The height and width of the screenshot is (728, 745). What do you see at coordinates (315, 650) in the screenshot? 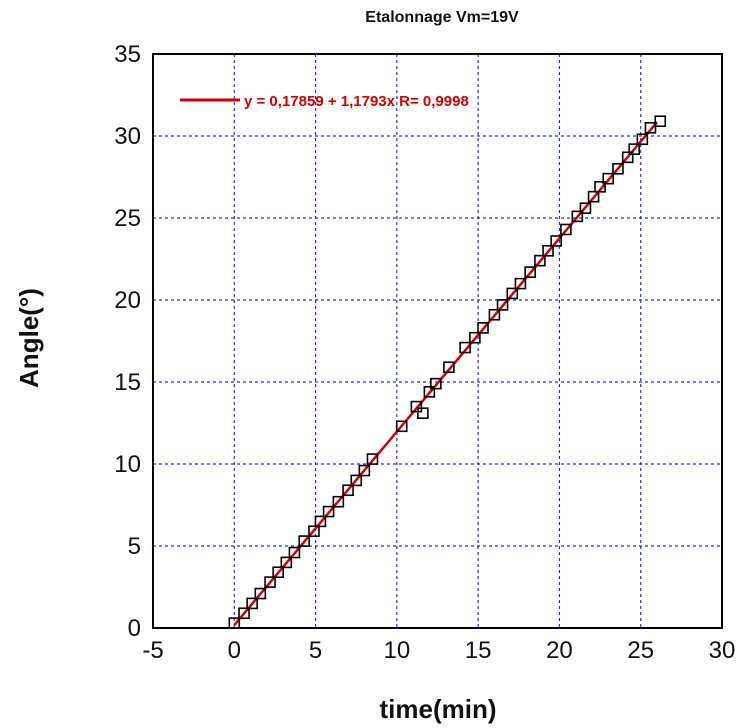
I see `x-tick-label: 5` at bounding box center [315, 650].